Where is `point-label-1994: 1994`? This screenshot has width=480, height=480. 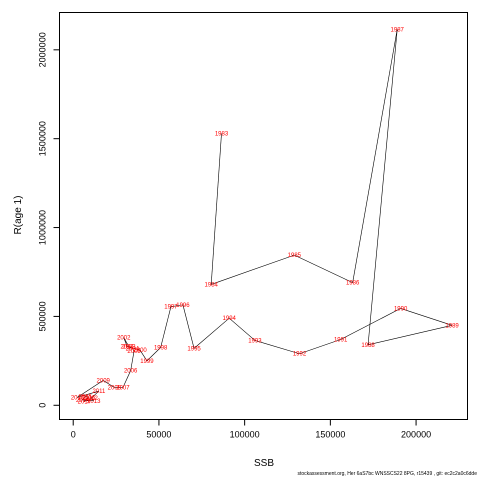 point-label-1994: 1994 is located at coordinates (230, 319).